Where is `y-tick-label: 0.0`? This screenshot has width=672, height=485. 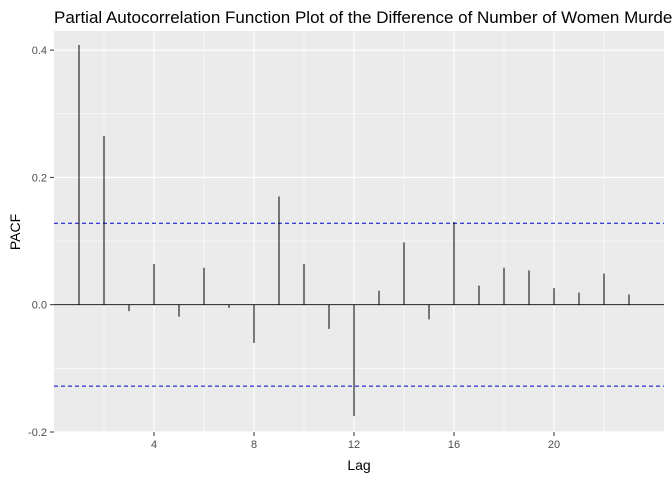 y-tick-label: 0.0 is located at coordinates (39, 306).